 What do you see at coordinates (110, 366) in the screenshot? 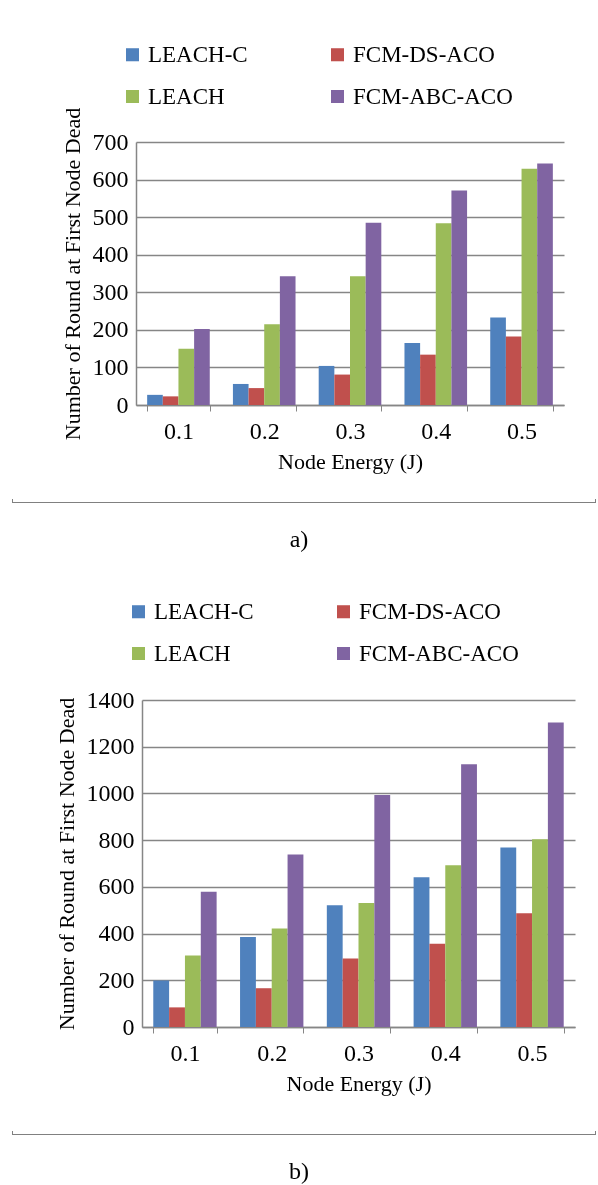
I see `y-tick-label: 100` at bounding box center [110, 366].